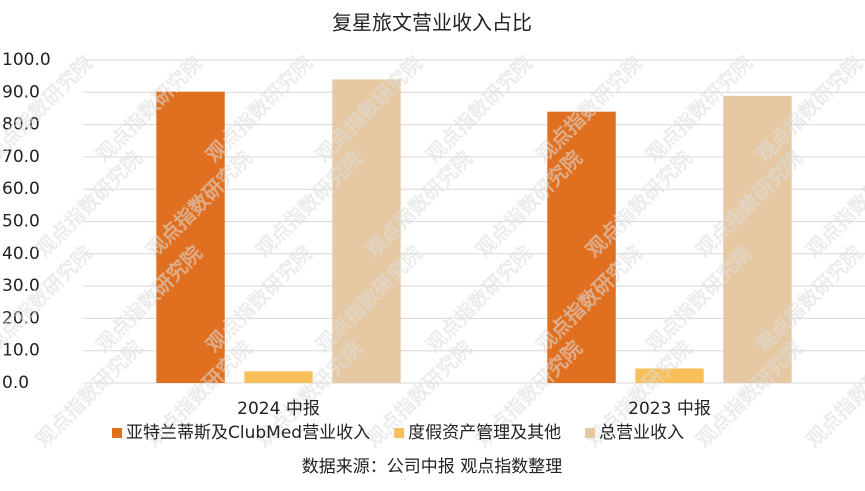 This screenshot has width=865, height=491. What do you see at coordinates (15, 383) in the screenshot?
I see `y-tick-label: 0.0` at bounding box center [15, 383].